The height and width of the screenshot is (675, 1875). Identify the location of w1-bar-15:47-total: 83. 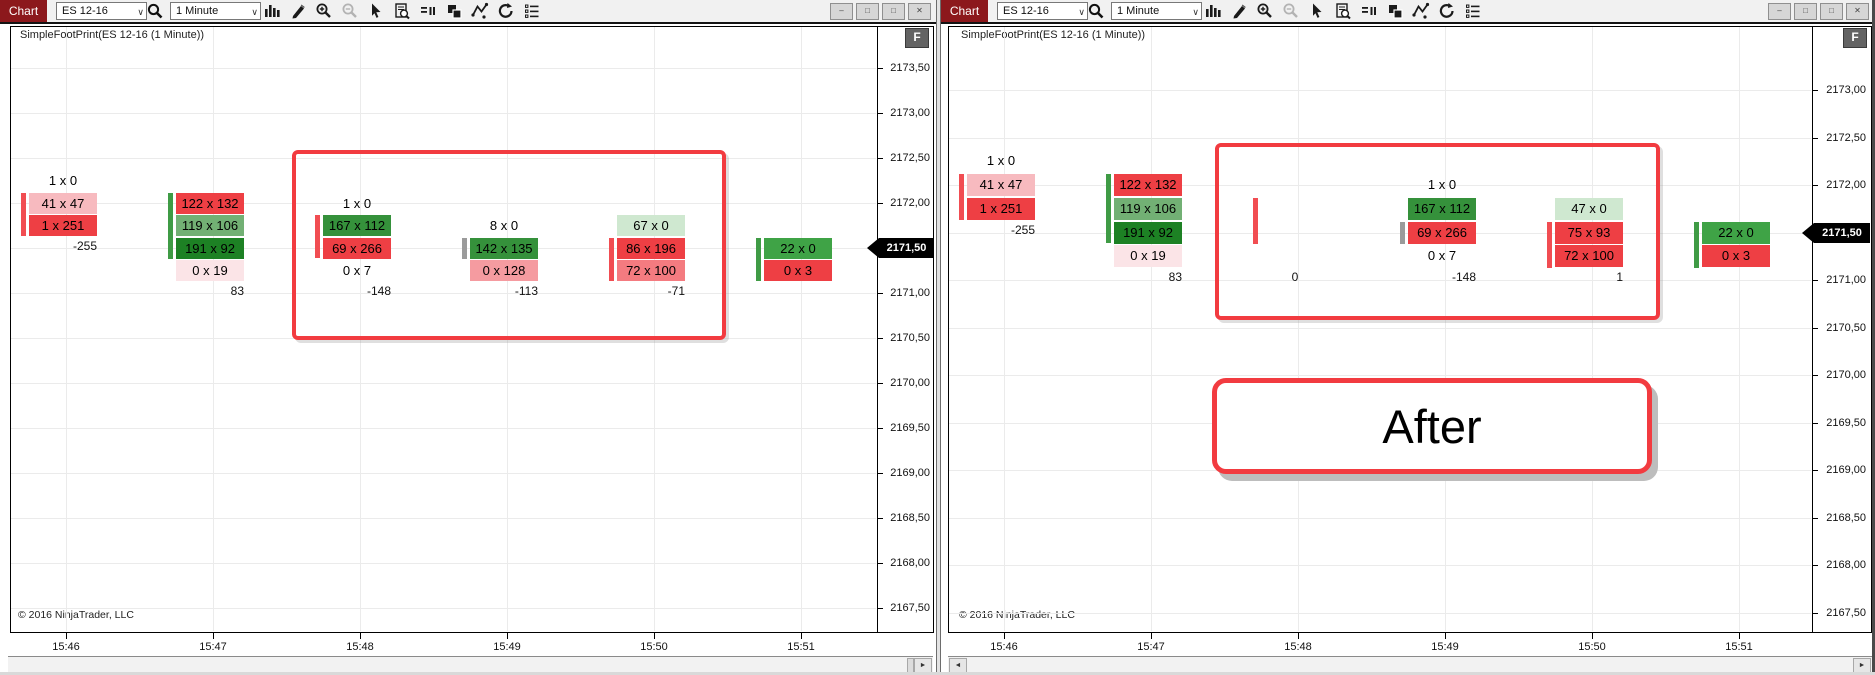
(1175, 277).